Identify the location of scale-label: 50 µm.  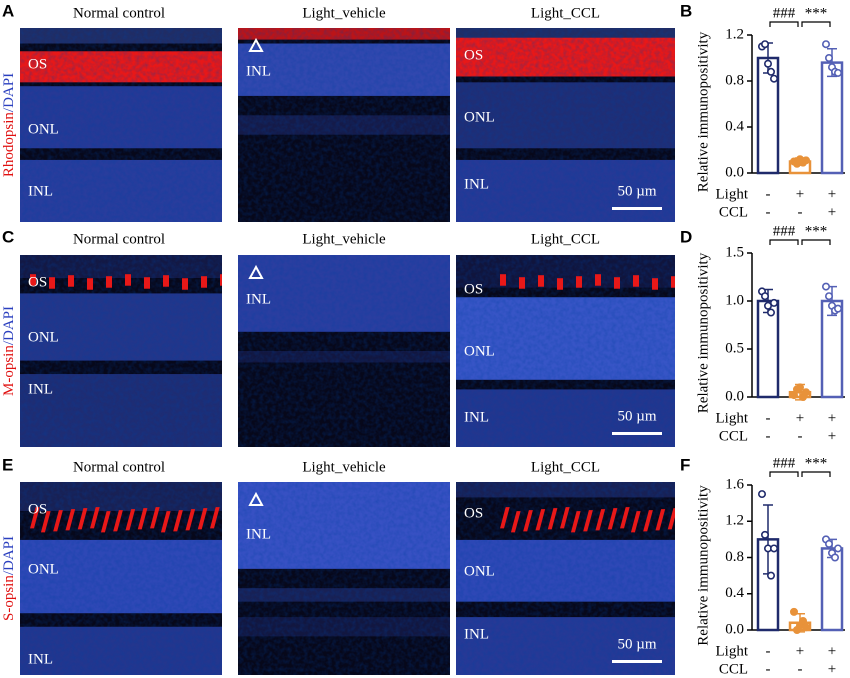
(636, 416).